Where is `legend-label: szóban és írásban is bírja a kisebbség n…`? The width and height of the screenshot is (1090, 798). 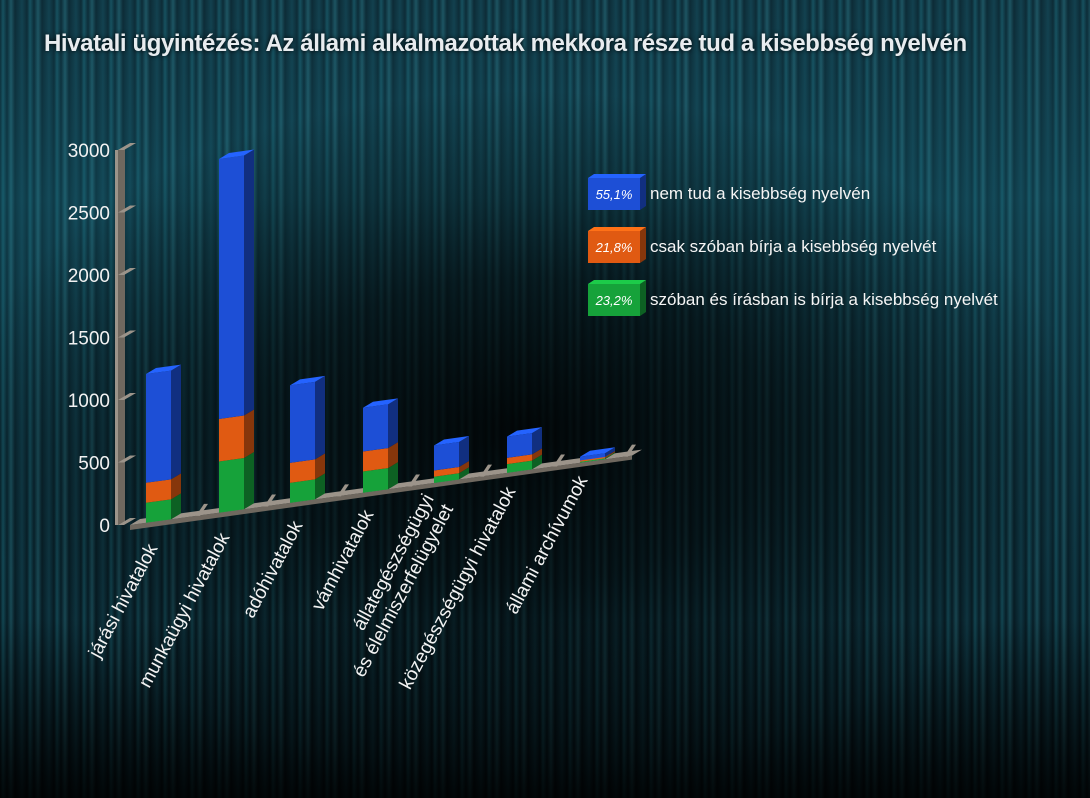
legend-label: szóban és írásban is bírja a kisebbség n… is located at coordinates (824, 299).